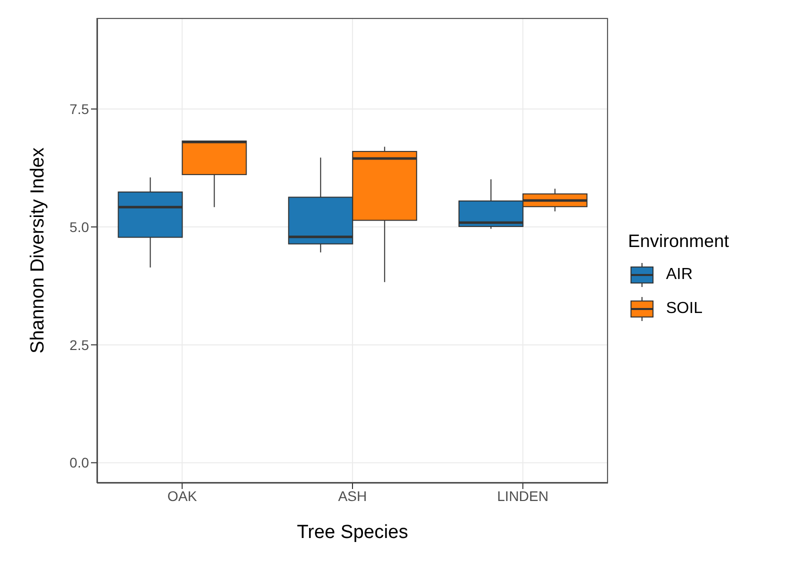 Image resolution: width=797 pixels, height=563 pixels. I want to click on x-tick-label: LINDEN, so click(523, 496).